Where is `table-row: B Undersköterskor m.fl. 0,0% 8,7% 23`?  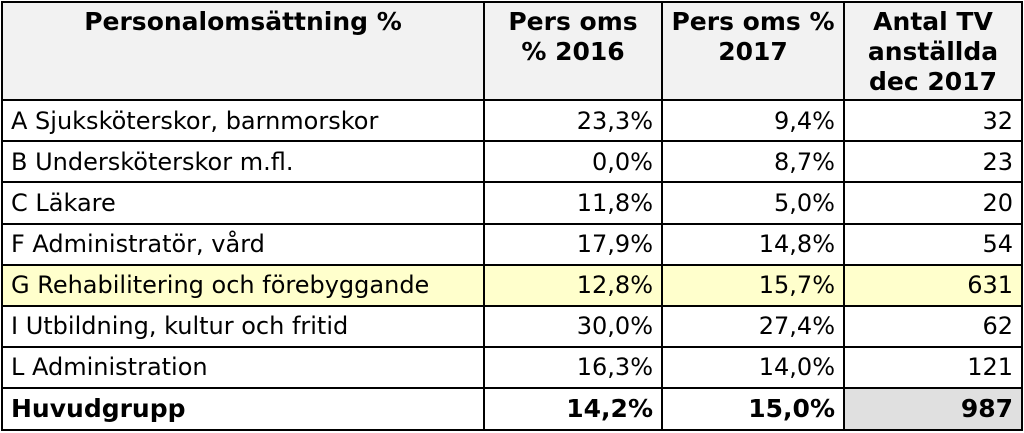 table-row: B Undersköterskor m.fl. 0,0% 8,7% 23 is located at coordinates (512, 162).